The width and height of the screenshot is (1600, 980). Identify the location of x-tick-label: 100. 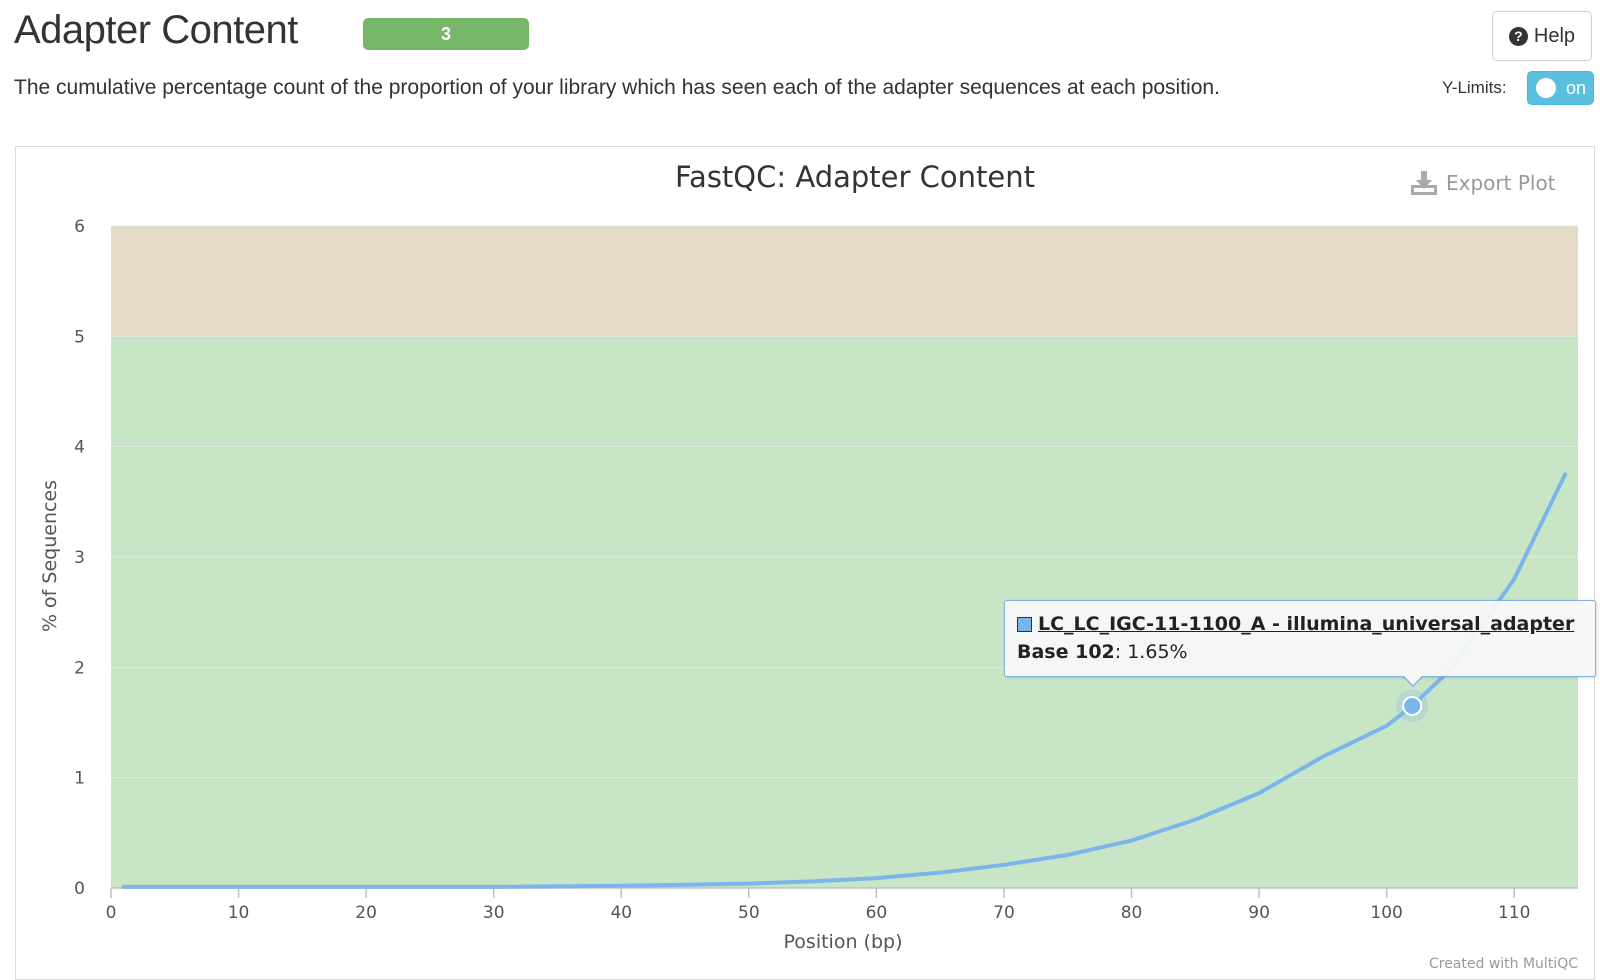
(1386, 913).